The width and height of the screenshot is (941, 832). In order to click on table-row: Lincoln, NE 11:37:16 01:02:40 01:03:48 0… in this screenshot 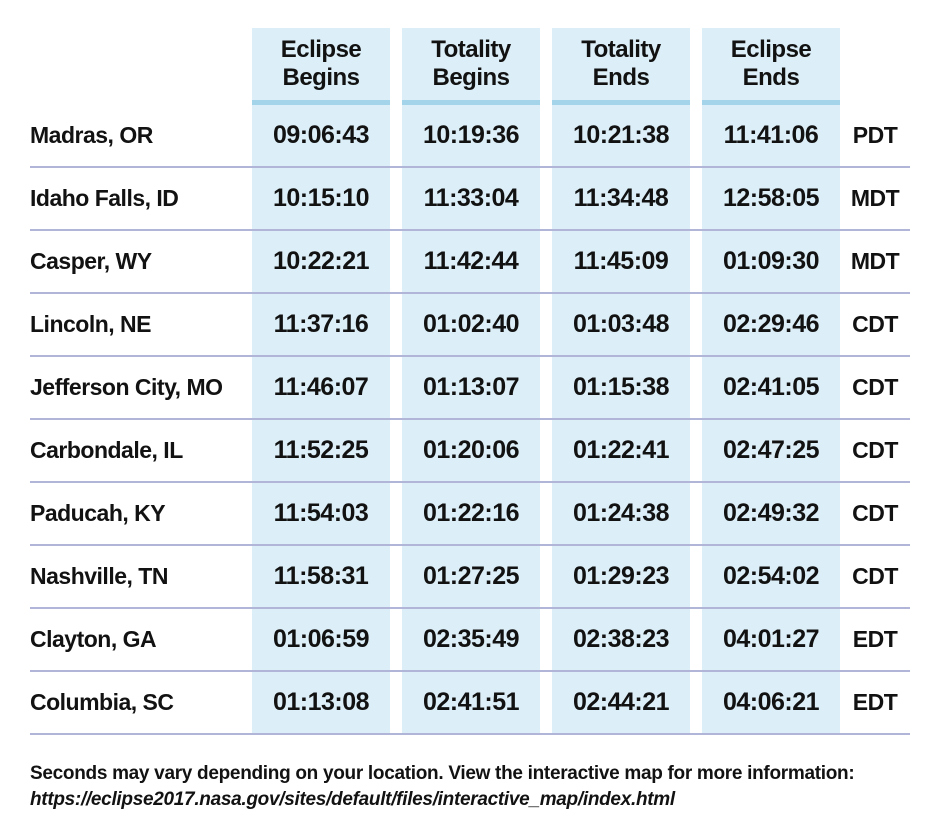, I will do `click(470, 325)`.